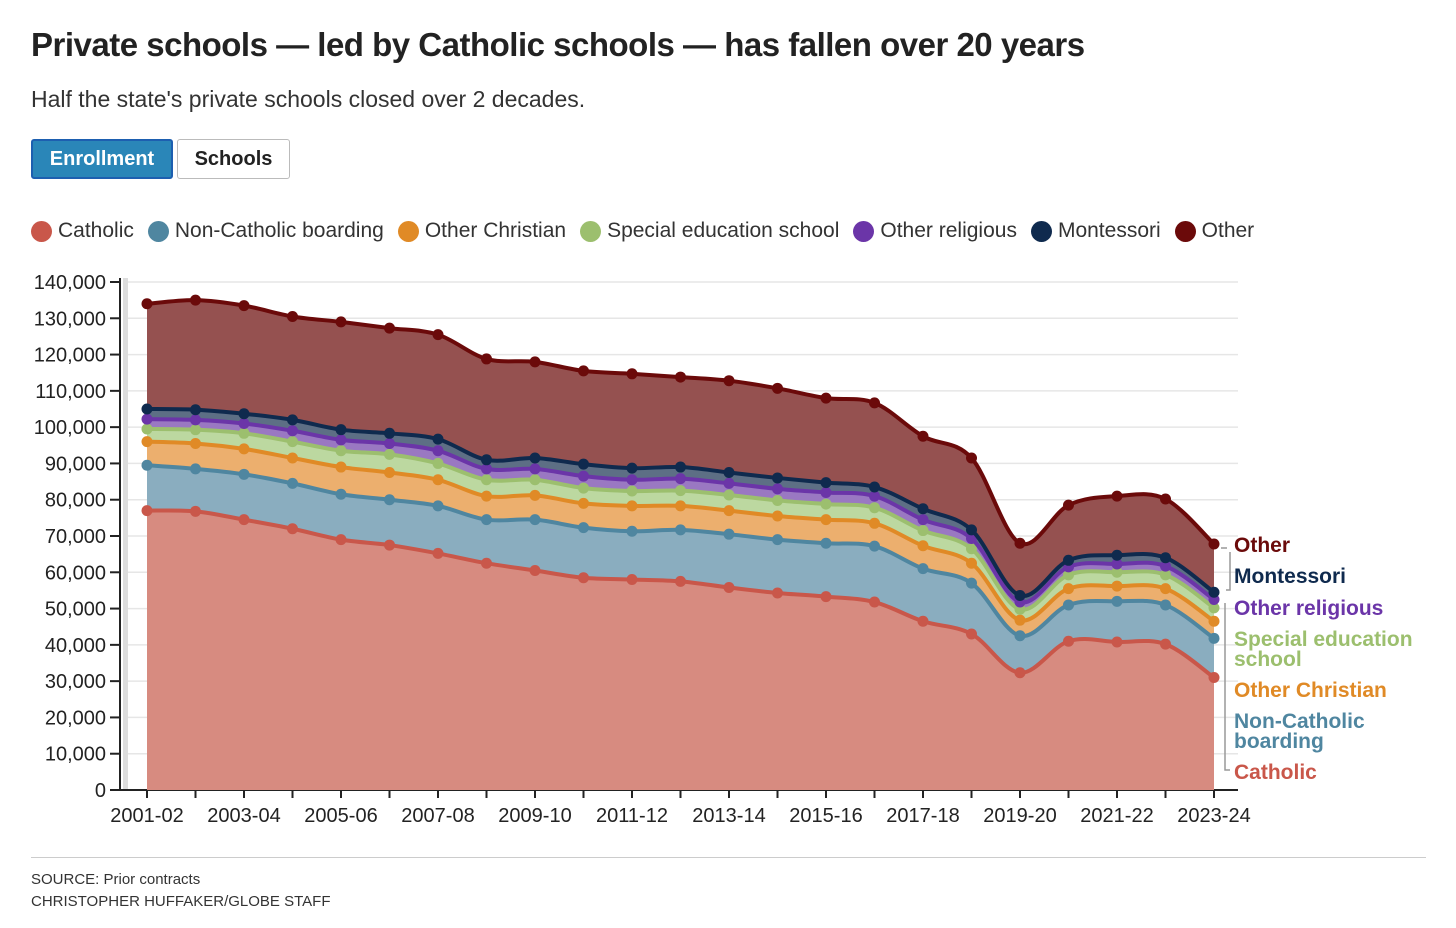  What do you see at coordinates (1226, 659) in the screenshot?
I see `end-label-brackets` at bounding box center [1226, 659].